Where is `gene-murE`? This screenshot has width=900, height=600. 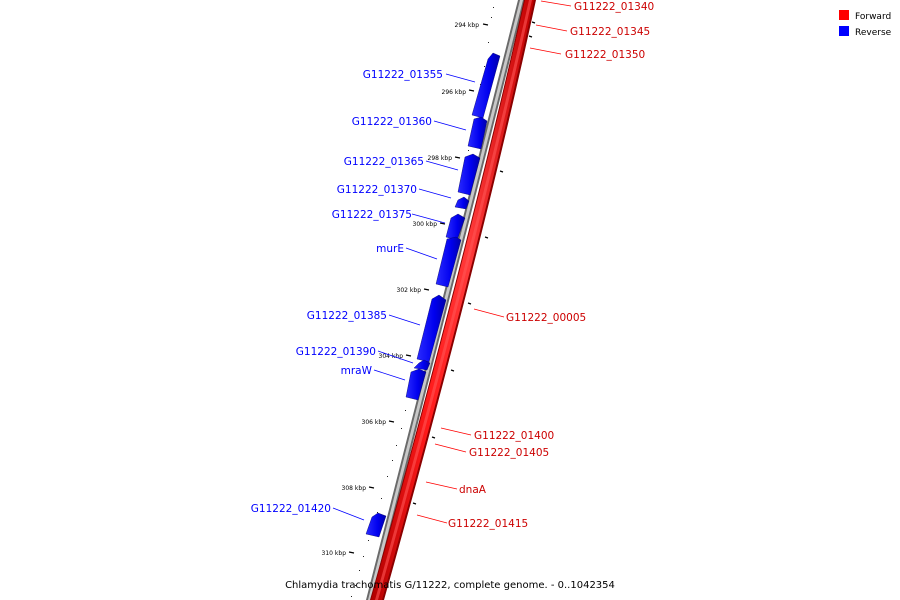
gene-murE is located at coordinates (448, 262).